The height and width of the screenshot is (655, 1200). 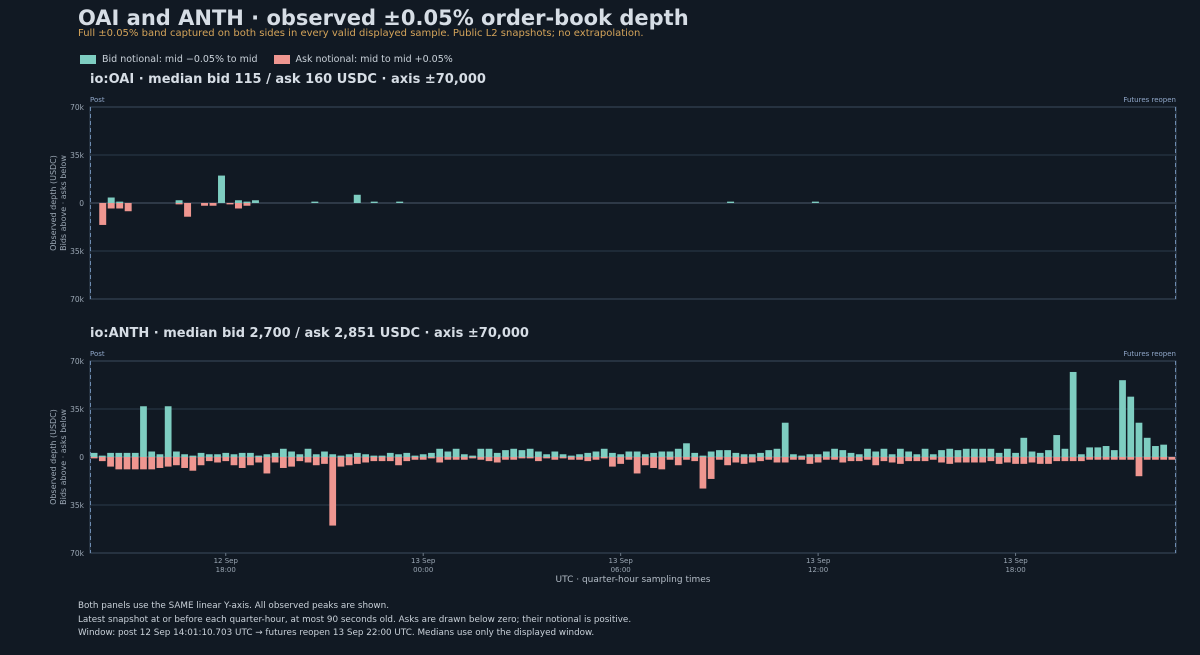 What do you see at coordinates (77, 409) in the screenshot?
I see `y-tick-label-anth: 35k` at bounding box center [77, 409].